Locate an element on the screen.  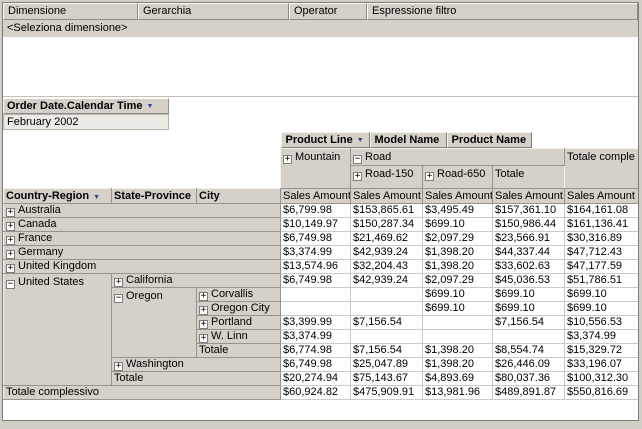
data-cell: $100,312.30 is located at coordinates (600, 378).